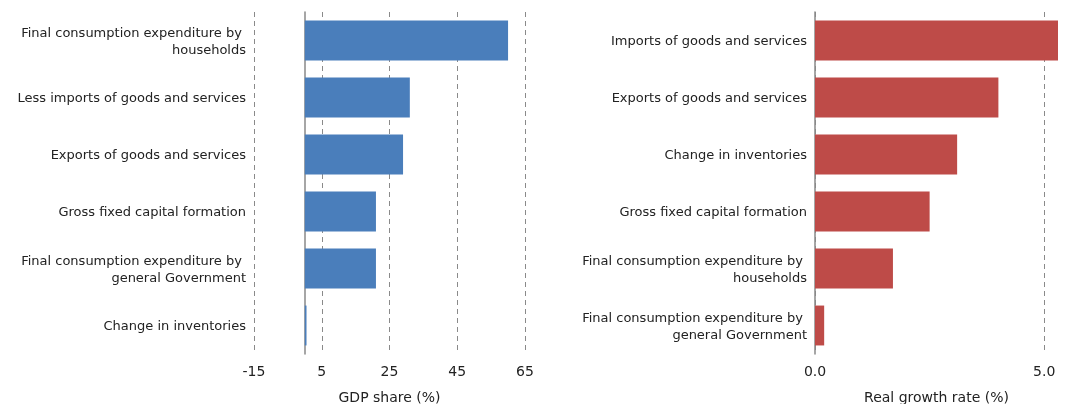 This screenshot has height=404, width=1065. I want to click on x-tick-label: 65, so click(525, 371).